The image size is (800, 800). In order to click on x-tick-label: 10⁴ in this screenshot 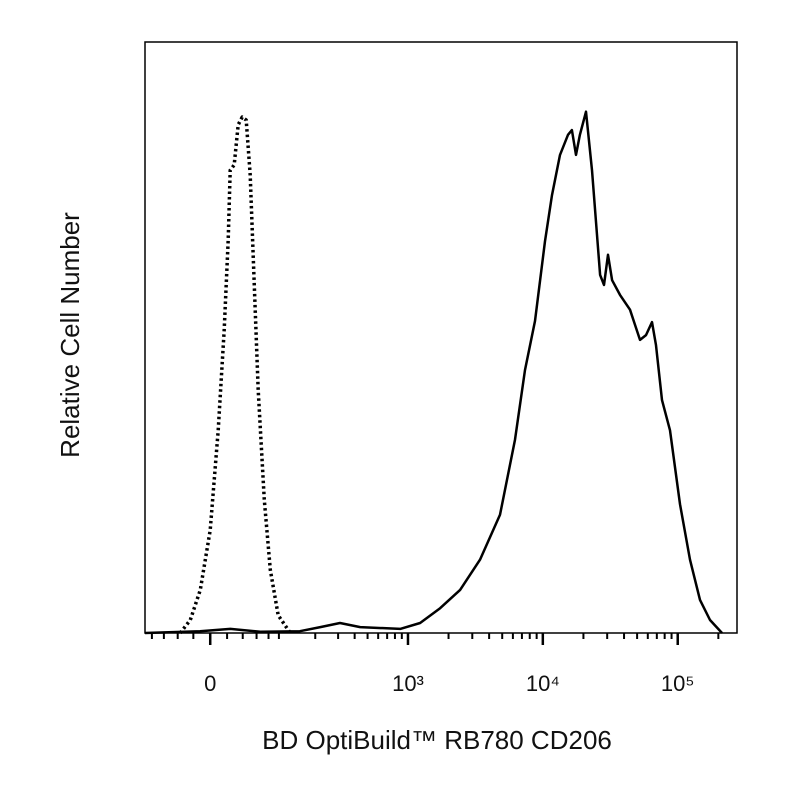, I will do `click(543, 683)`.